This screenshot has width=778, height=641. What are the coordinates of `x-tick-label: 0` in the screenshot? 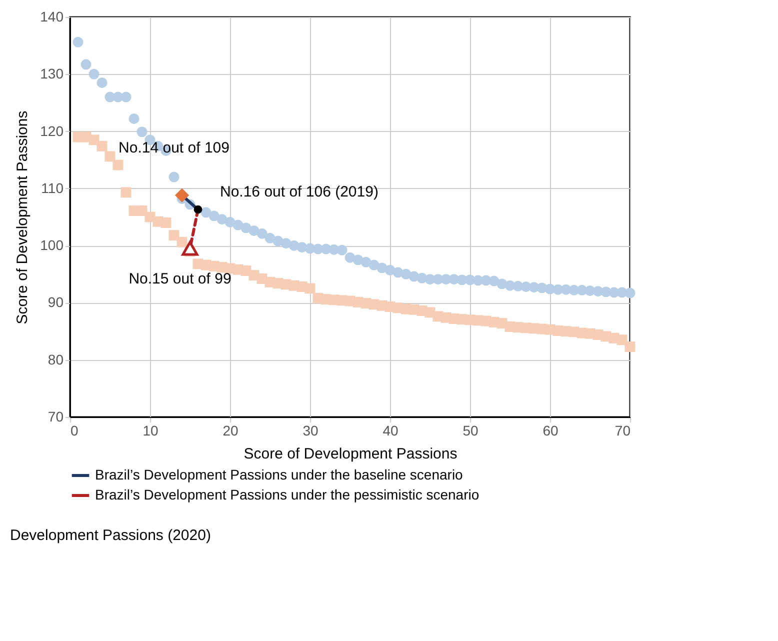 It's located at (74, 430).